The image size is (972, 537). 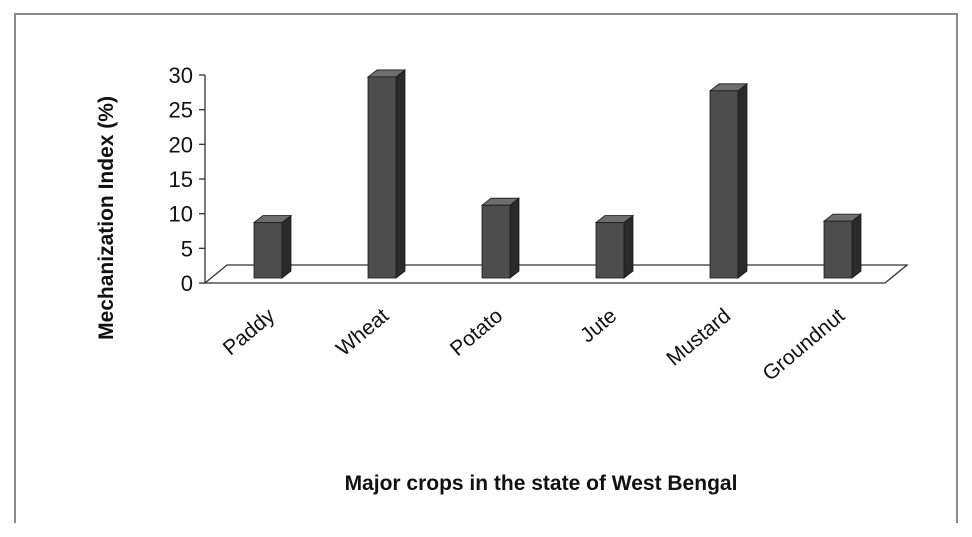 I want to click on floor-plane, so click(x=556, y=274).